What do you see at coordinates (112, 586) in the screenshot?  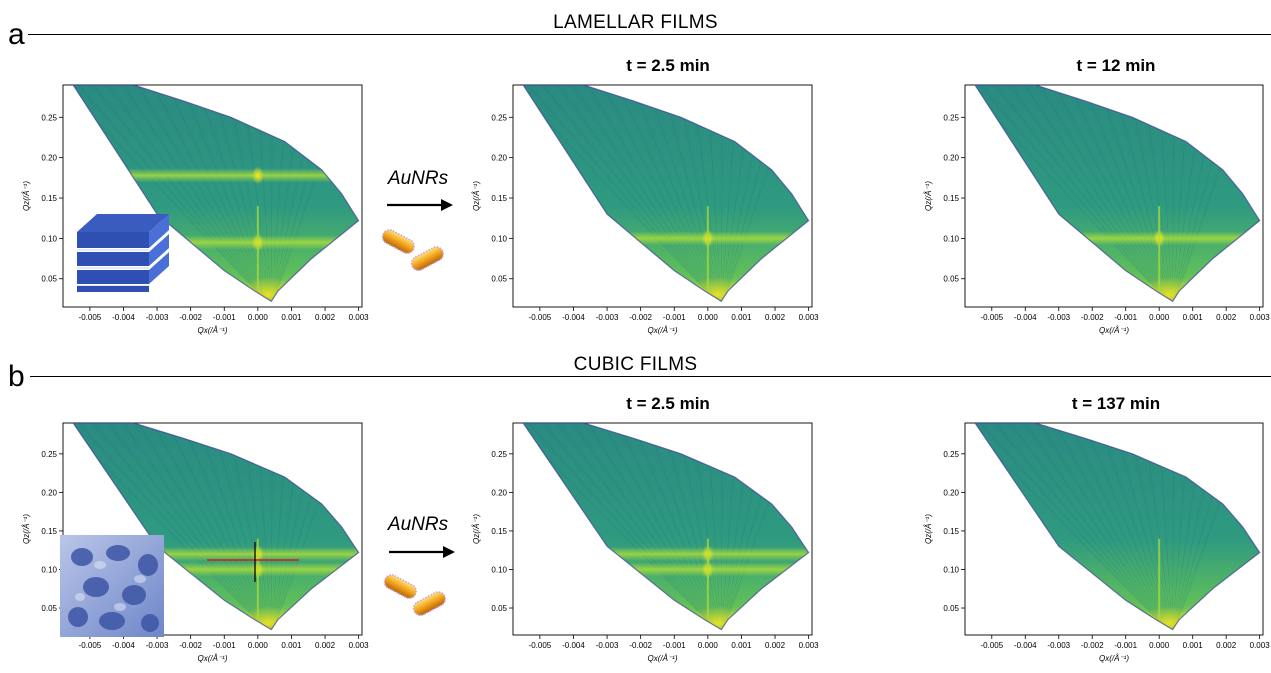 I see `cubic-gyroid-structure-icon` at bounding box center [112, 586].